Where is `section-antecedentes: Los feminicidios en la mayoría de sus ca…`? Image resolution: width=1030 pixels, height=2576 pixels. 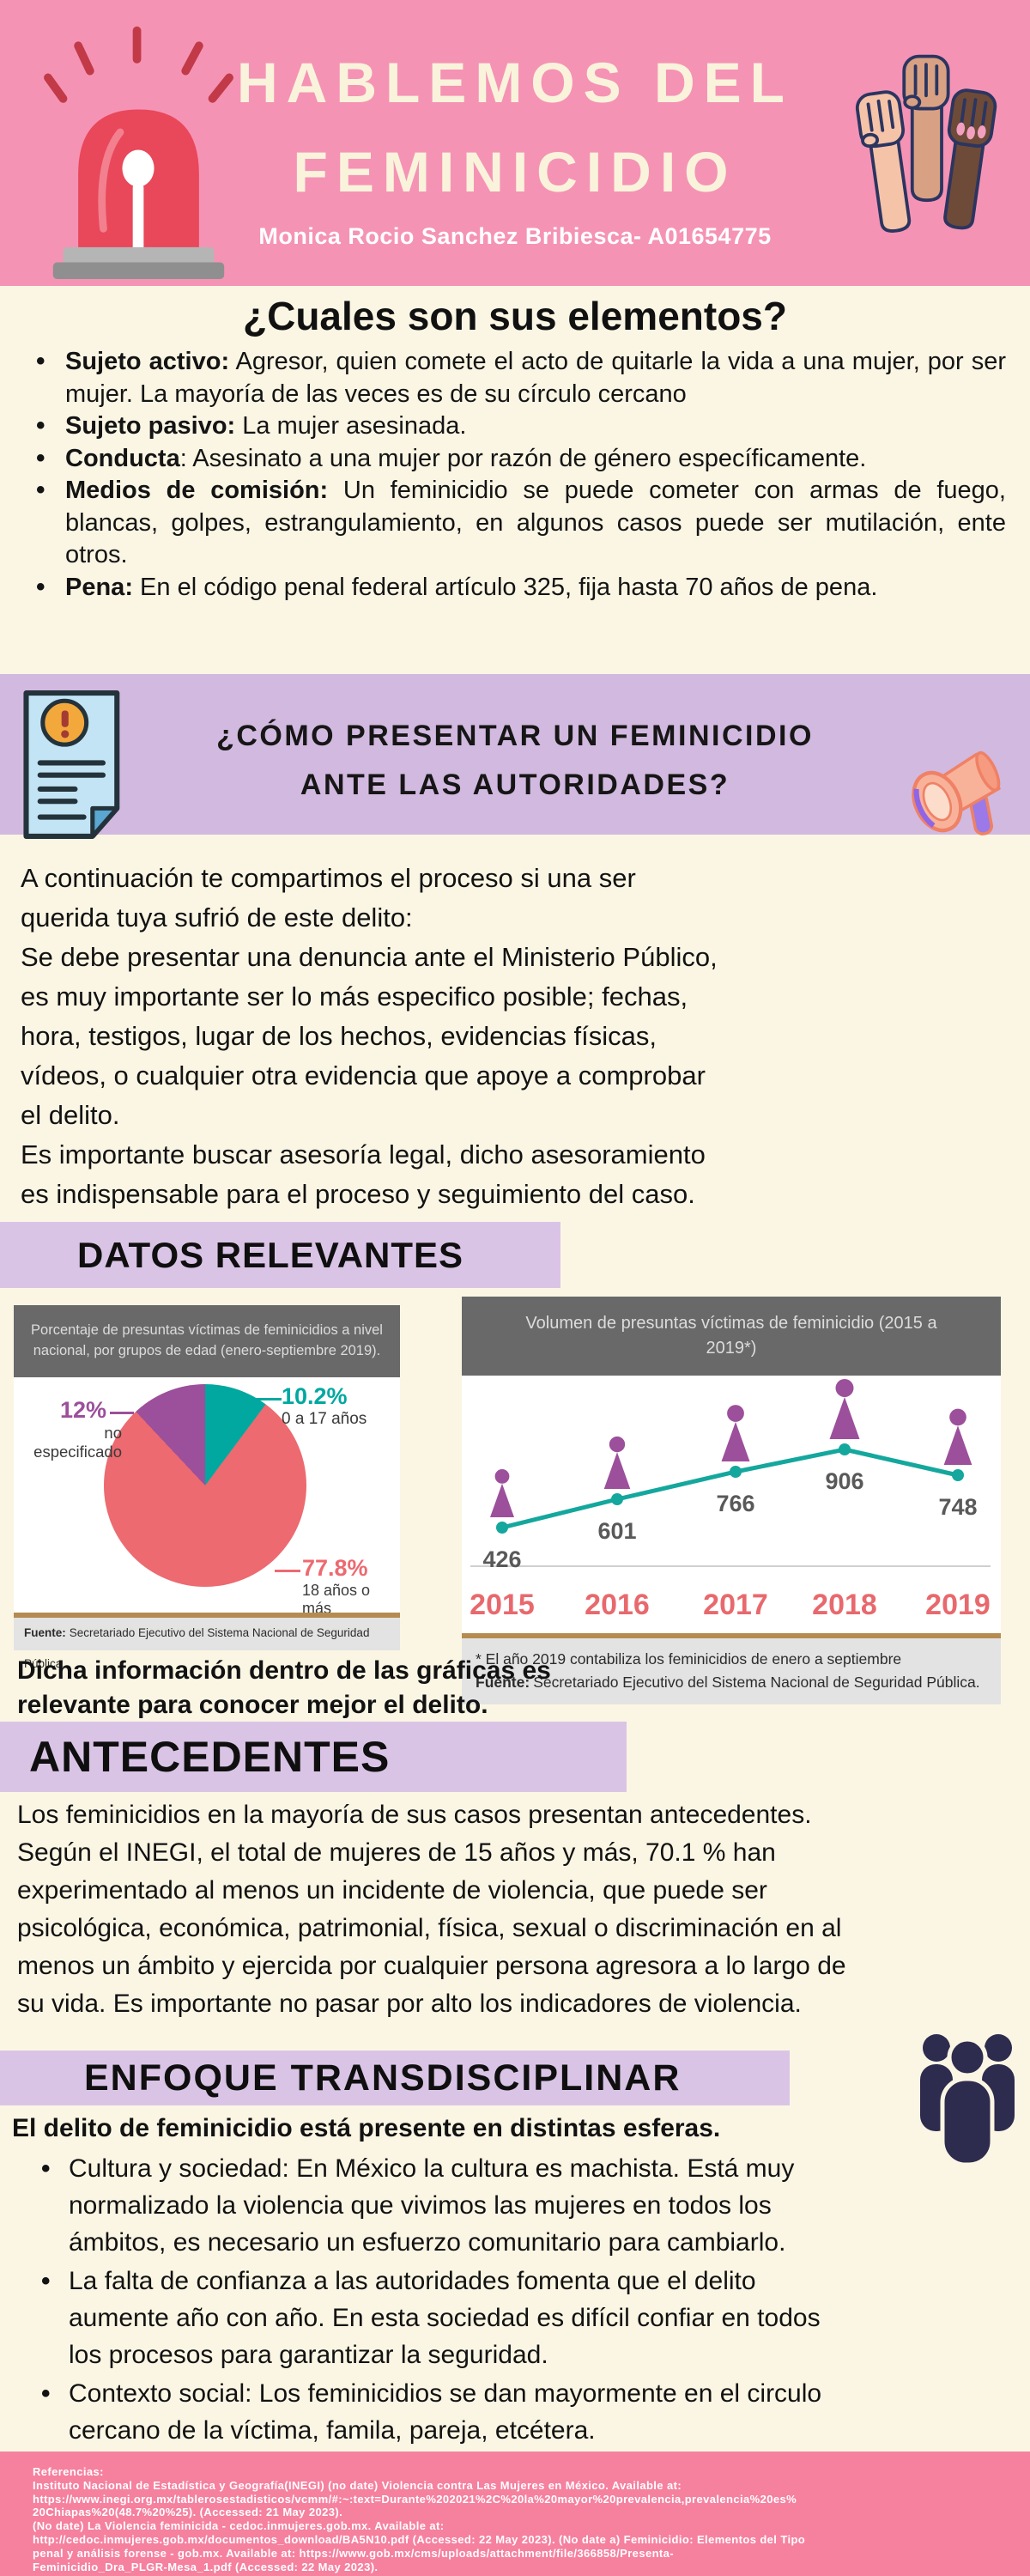 section-antecedentes: Los feminicidios en la mayoría de sus ca… is located at coordinates (517, 1909).